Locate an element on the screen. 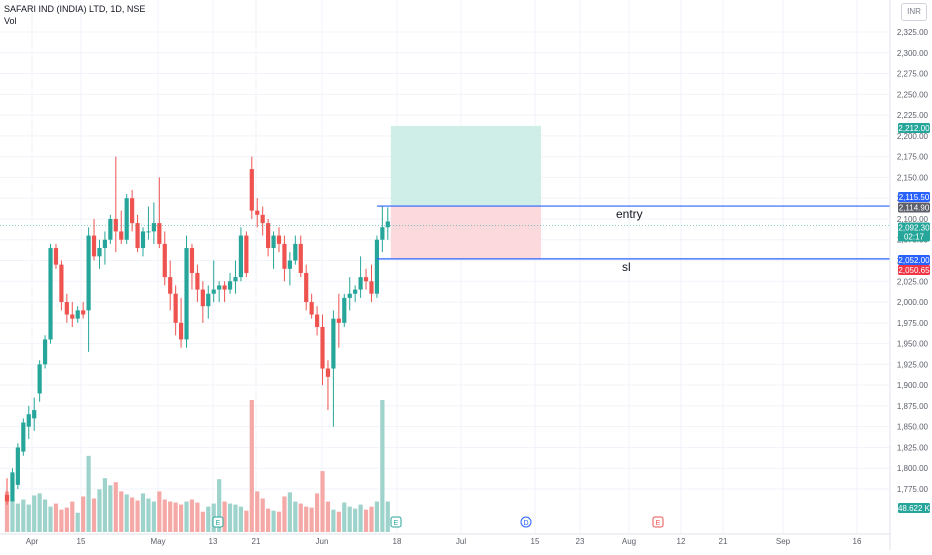 The width and height of the screenshot is (932, 555). entry-tag-text: 2,115.50 is located at coordinates (914, 197).